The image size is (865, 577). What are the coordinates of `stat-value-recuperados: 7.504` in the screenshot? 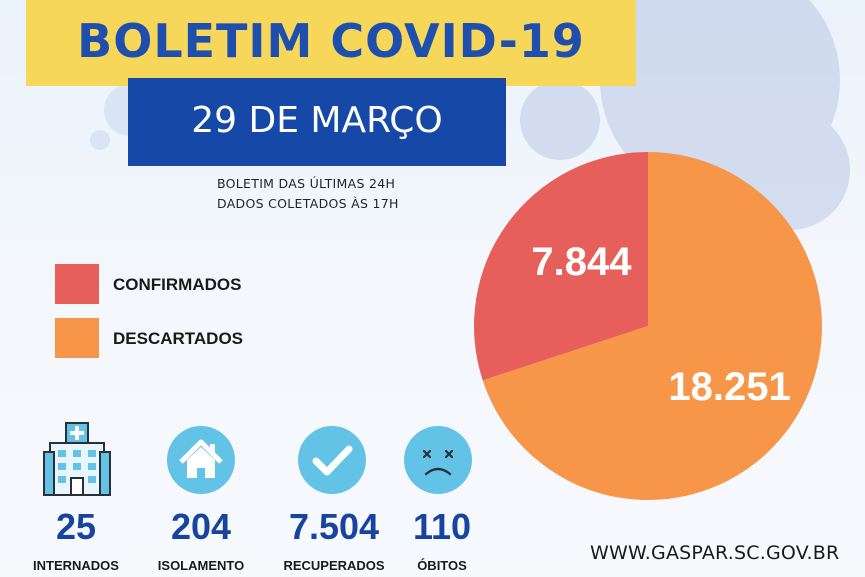 It's located at (334, 526).